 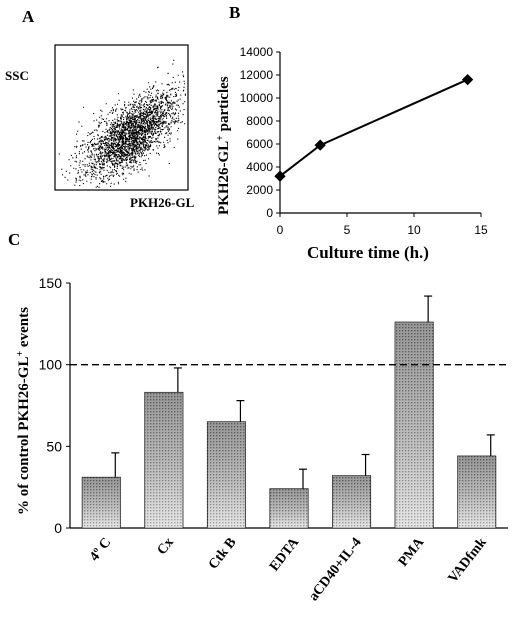 I want to click on panel-b-series-line, so click(x=374, y=127).